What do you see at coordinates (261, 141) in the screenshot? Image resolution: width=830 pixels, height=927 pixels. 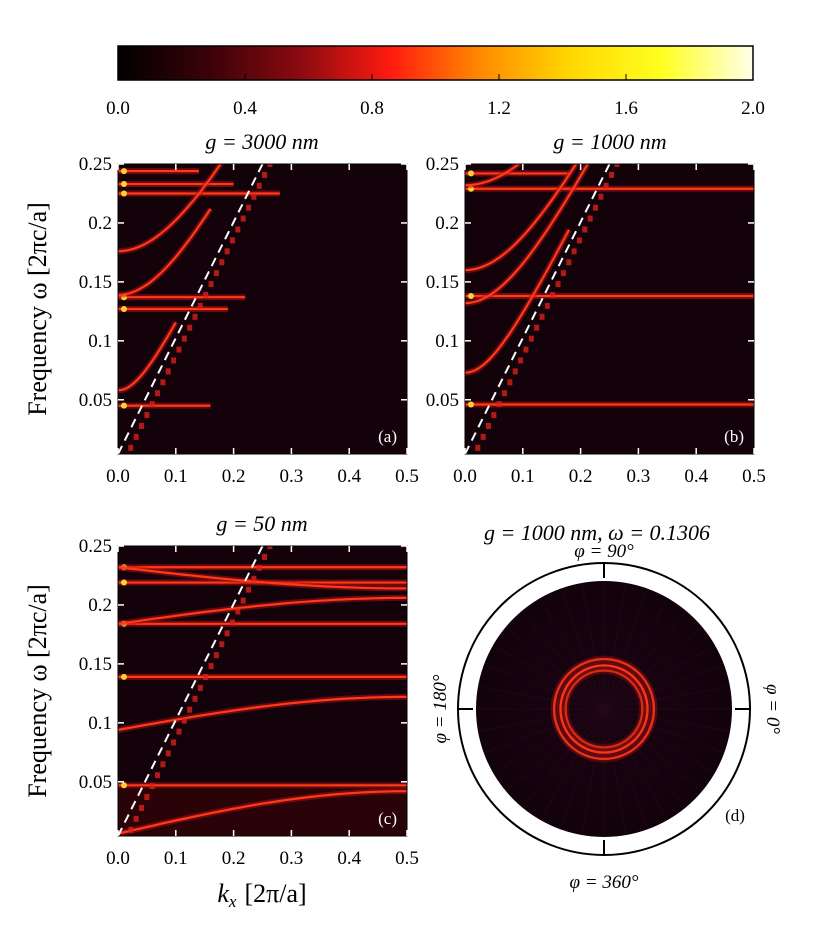 I see `panel-a-title: g = 3000 nm` at bounding box center [261, 141].